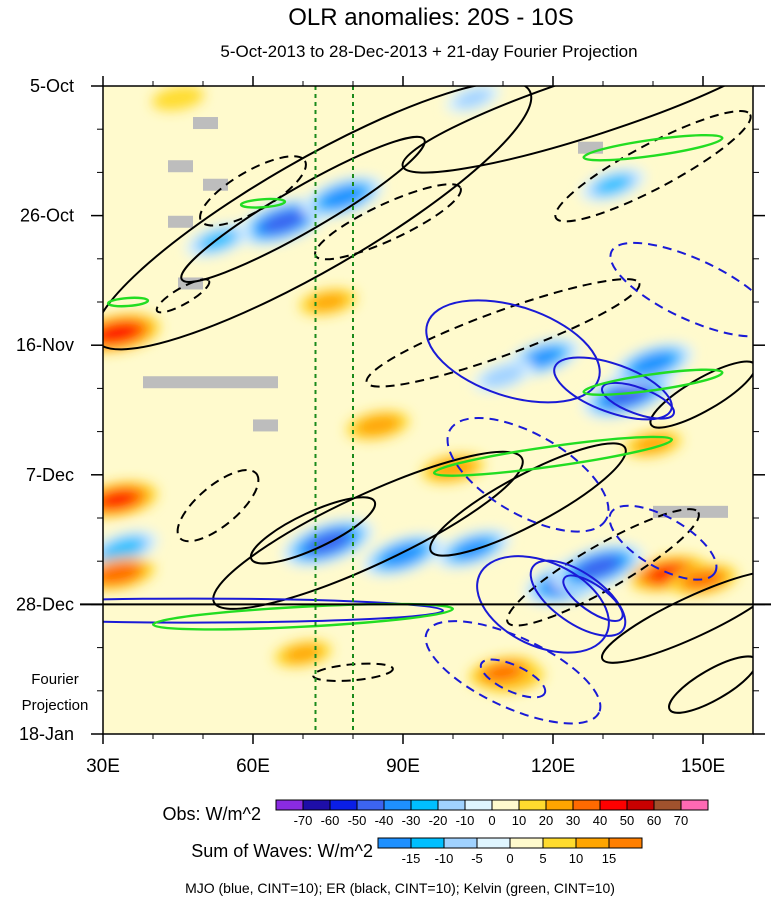 This screenshot has height=899, width=771. I want to click on x-tick-label: 60E, so click(253, 766).